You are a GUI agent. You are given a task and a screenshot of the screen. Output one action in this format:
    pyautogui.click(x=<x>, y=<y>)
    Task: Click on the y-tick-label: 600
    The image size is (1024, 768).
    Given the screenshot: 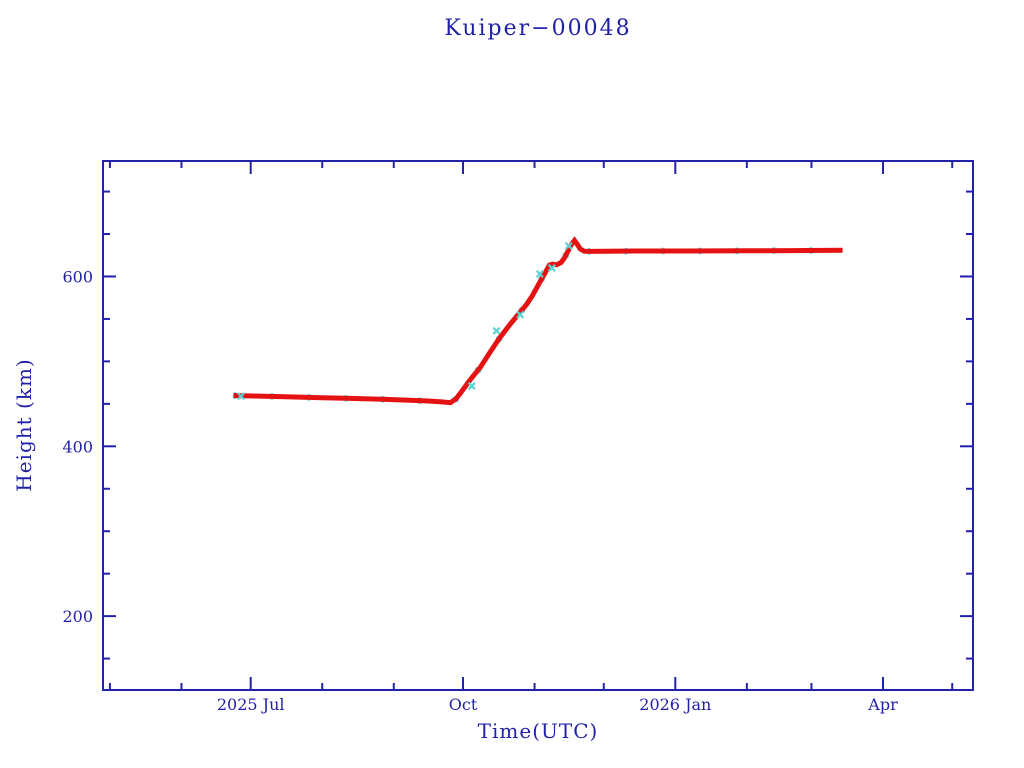 What is the action you would take?
    pyautogui.click(x=77, y=276)
    